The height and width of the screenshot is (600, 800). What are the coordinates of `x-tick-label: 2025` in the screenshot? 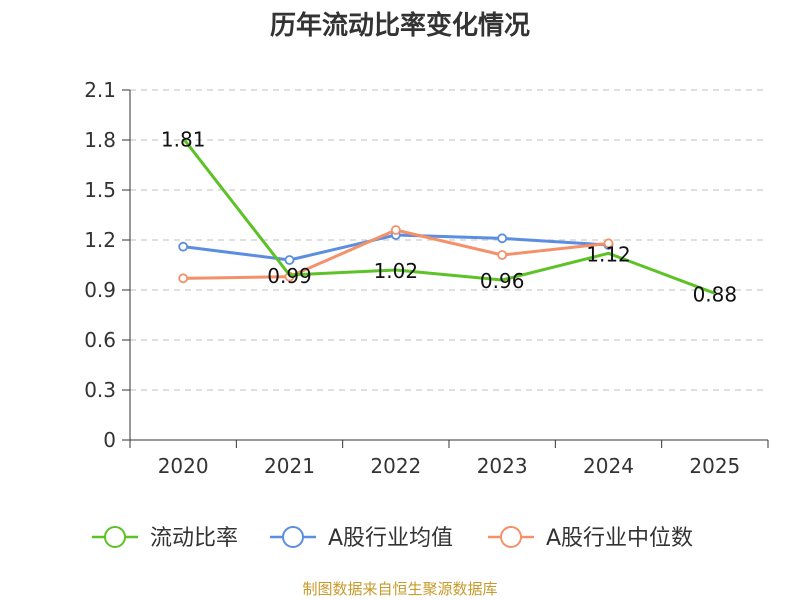 It's located at (714, 466).